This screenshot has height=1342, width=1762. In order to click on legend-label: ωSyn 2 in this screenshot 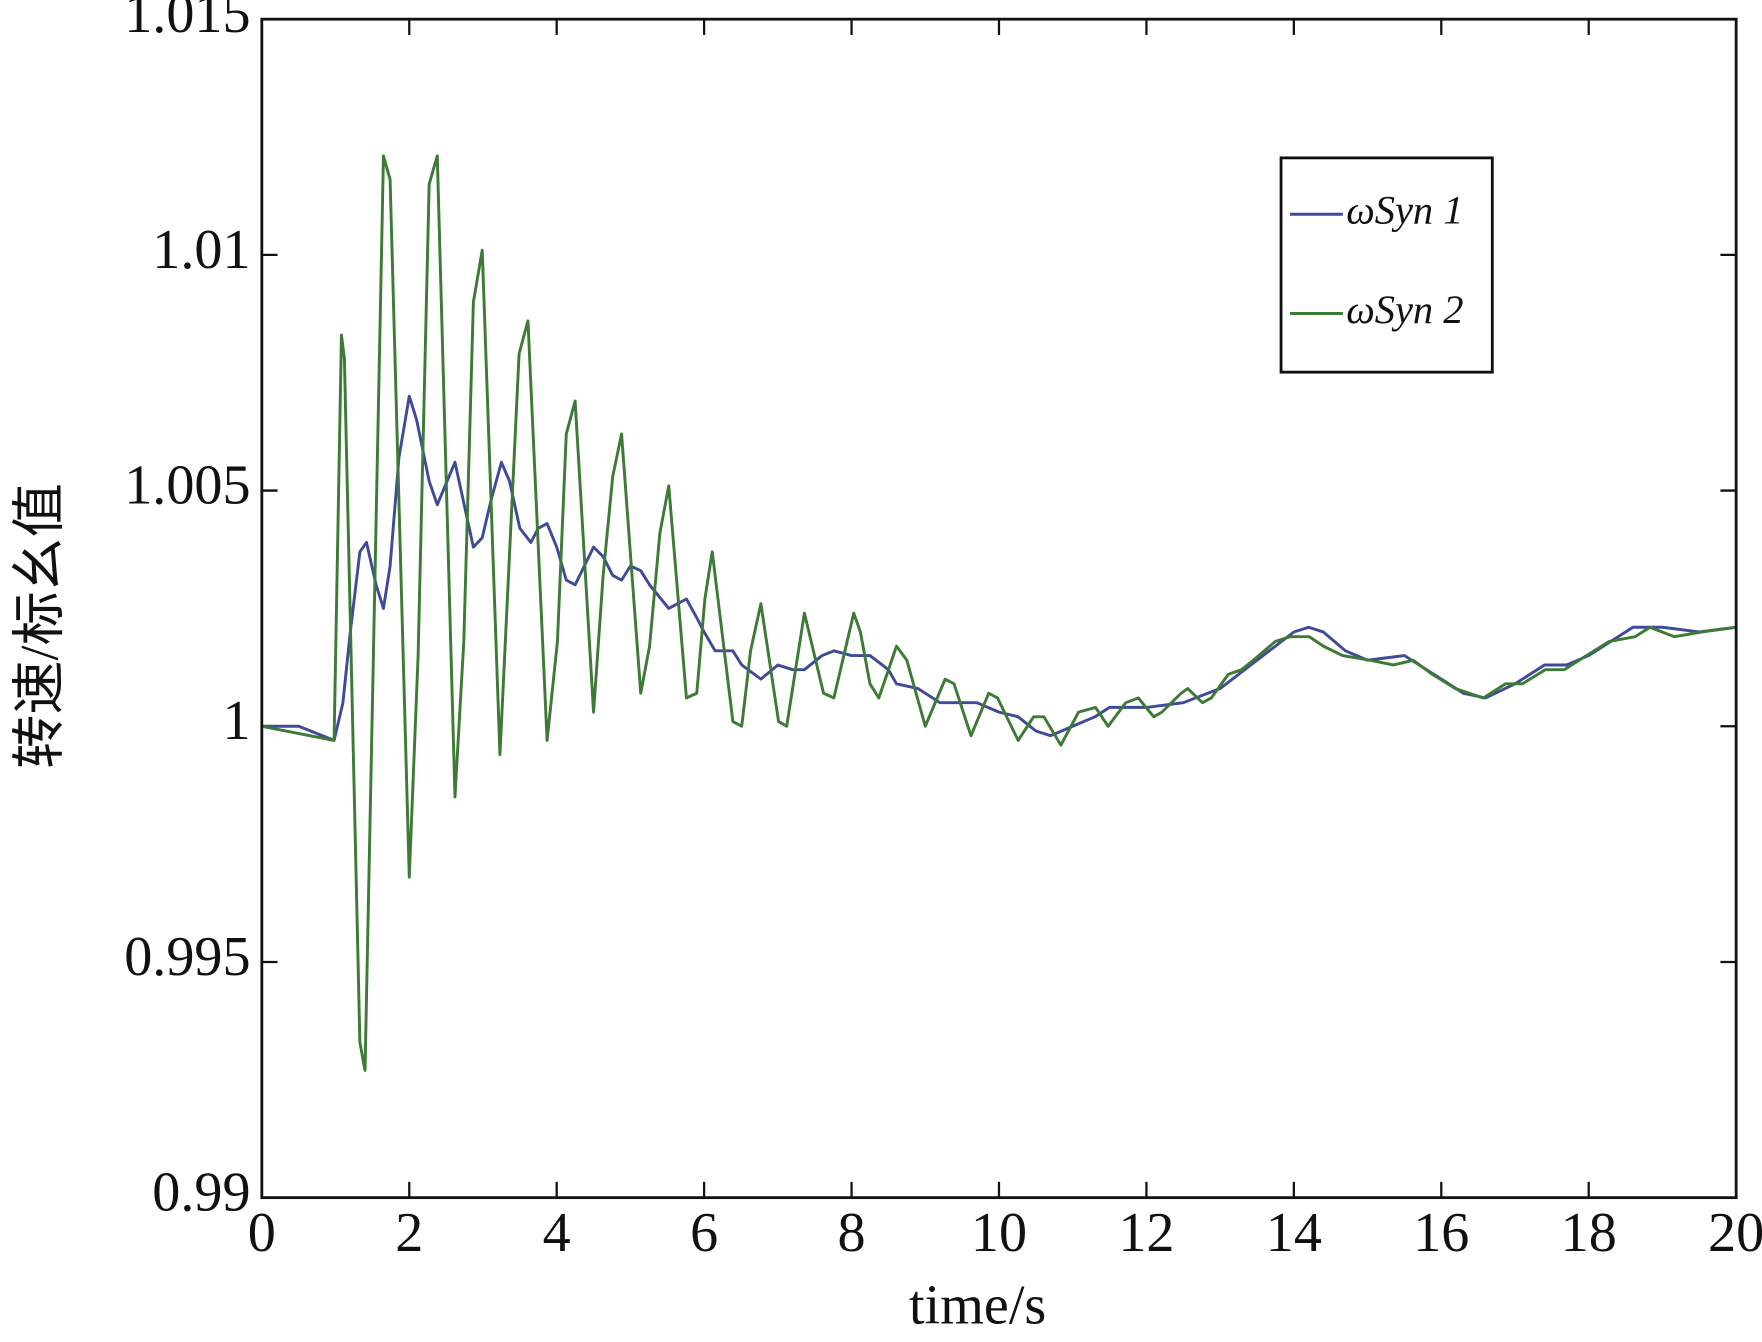, I will do `click(1404, 309)`.